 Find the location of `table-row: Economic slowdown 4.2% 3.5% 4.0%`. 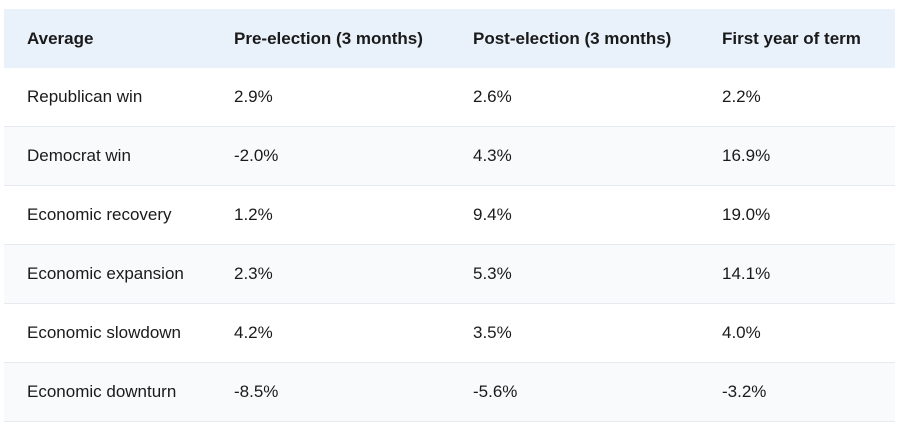

table-row: Economic slowdown 4.2% 3.5% 4.0% is located at coordinates (449, 333).